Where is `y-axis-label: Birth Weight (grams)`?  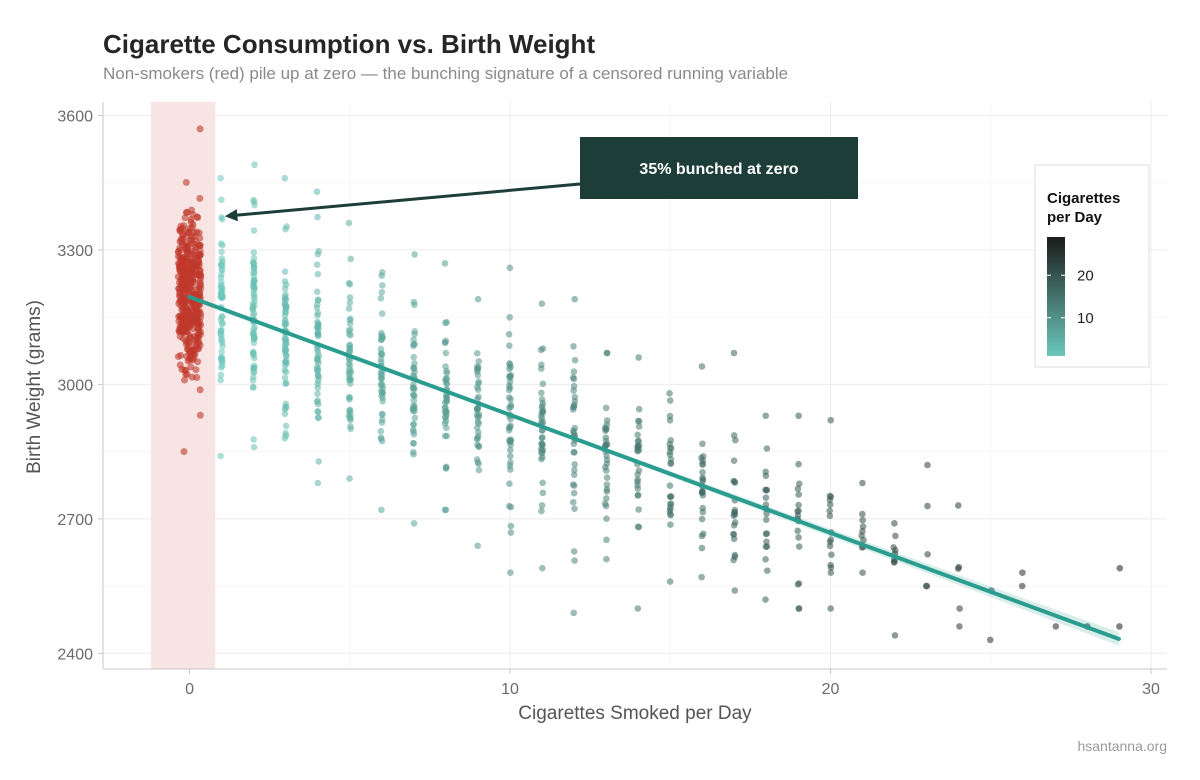
y-axis-label: Birth Weight (grams) is located at coordinates (34, 387).